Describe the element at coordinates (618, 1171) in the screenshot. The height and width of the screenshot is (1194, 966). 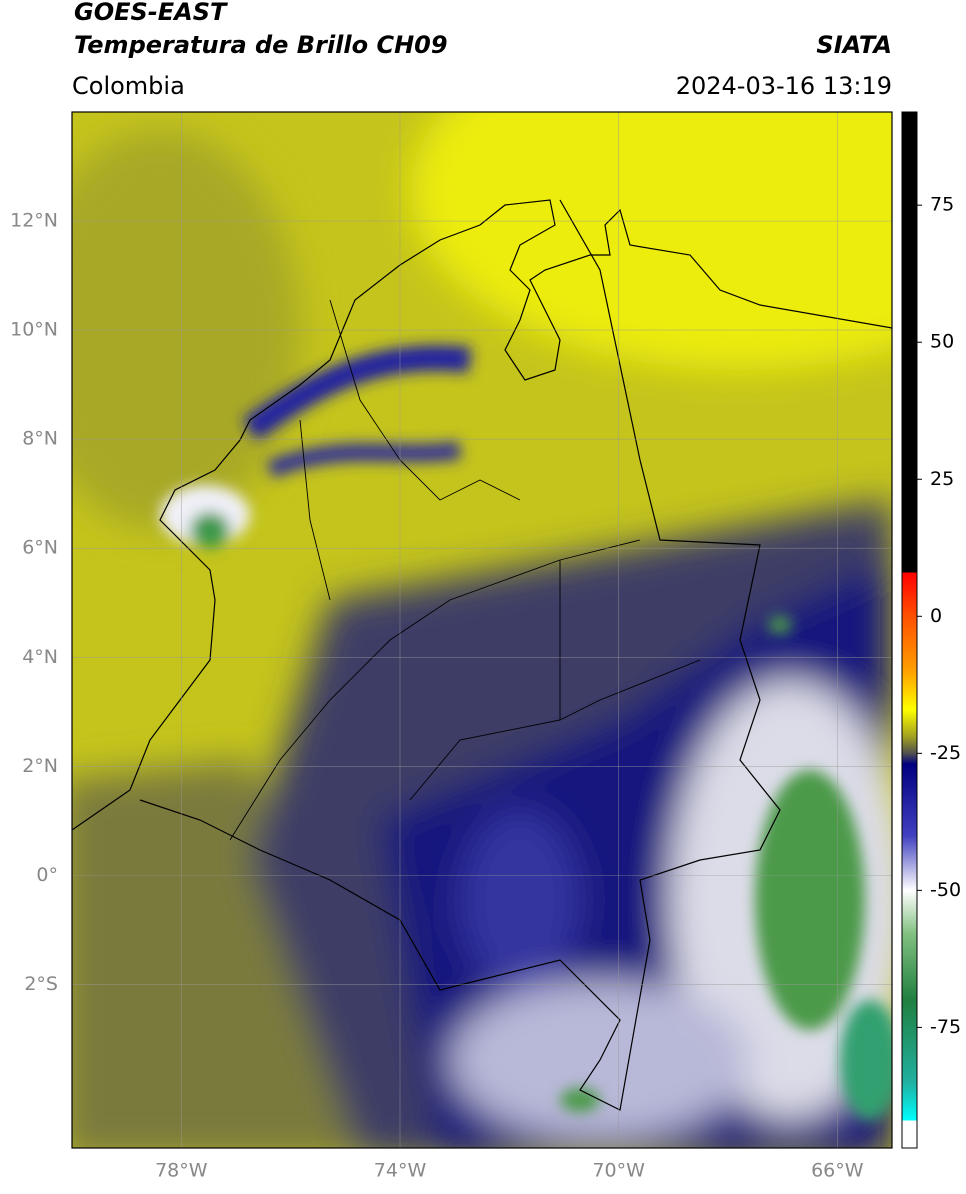
I see `x-tick-label: 70°W` at that location.